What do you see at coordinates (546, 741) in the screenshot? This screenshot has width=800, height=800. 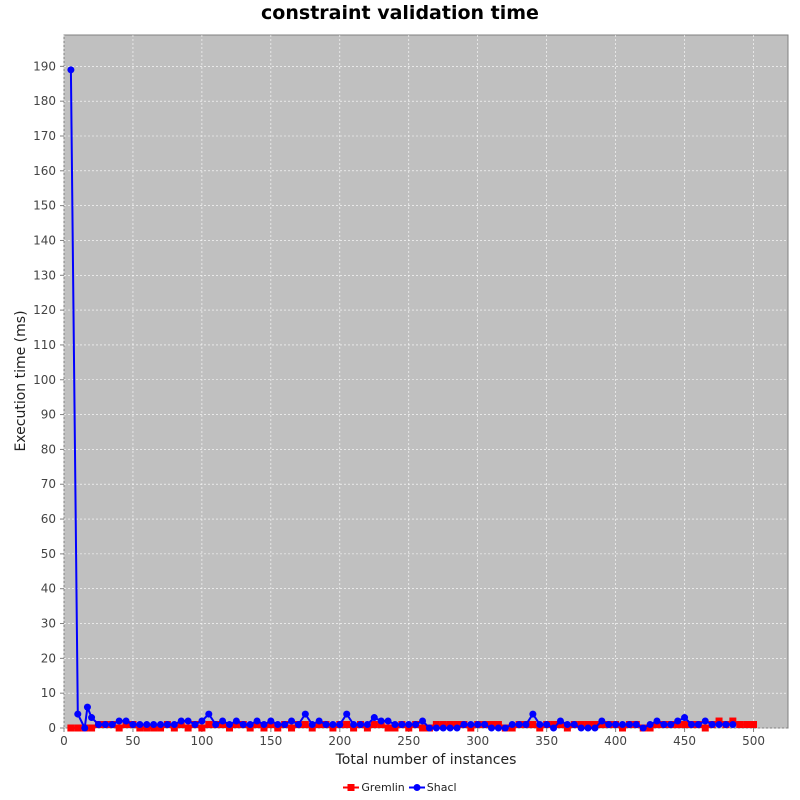 I see `x-tick-label: 350` at bounding box center [546, 741].